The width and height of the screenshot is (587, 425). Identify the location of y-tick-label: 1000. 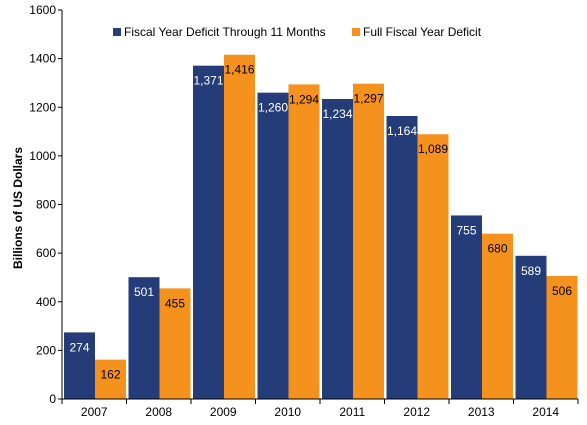
(42, 156).